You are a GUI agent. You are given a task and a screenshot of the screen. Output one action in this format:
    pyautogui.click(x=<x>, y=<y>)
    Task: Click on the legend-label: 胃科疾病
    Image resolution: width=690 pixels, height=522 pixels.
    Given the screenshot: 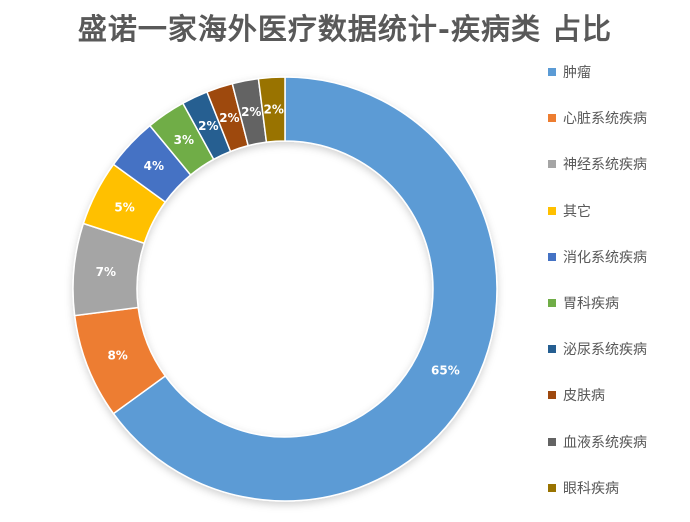 What is the action you would take?
    pyautogui.click(x=591, y=304)
    